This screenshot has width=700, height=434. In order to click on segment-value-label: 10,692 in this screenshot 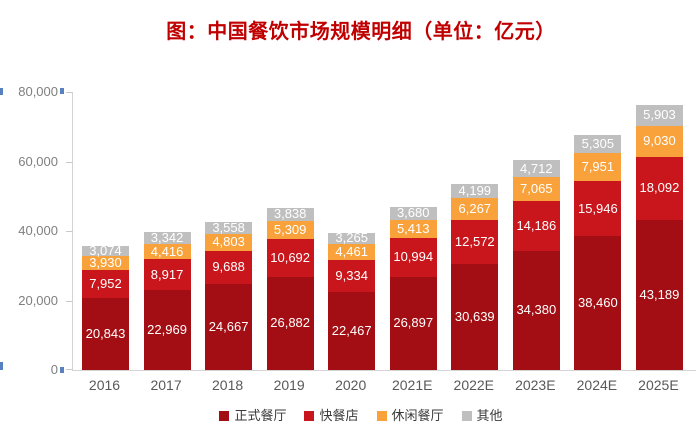, I will do `click(290, 258)`.